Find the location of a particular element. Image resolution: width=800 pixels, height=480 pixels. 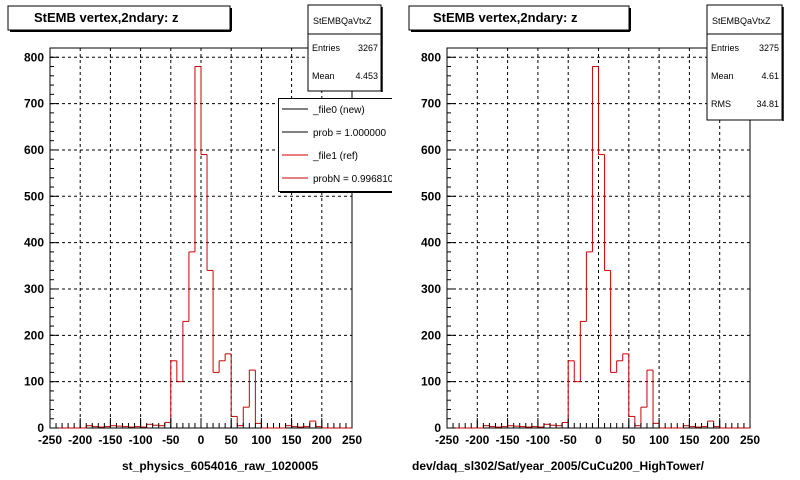

left-x-ticks: -250 -200 -150 -100 -50 0 50 100 150 200 250 is located at coordinates (200, 432).